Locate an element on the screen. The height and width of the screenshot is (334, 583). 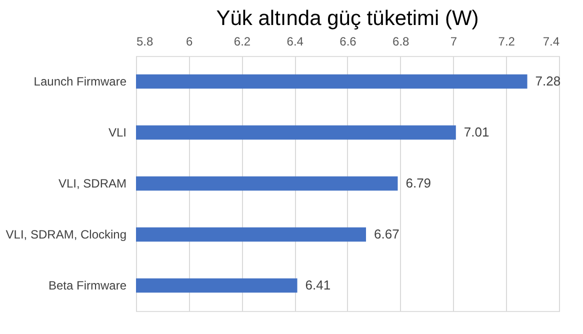
x-tick-label: 7.4 is located at coordinates (551, 41).